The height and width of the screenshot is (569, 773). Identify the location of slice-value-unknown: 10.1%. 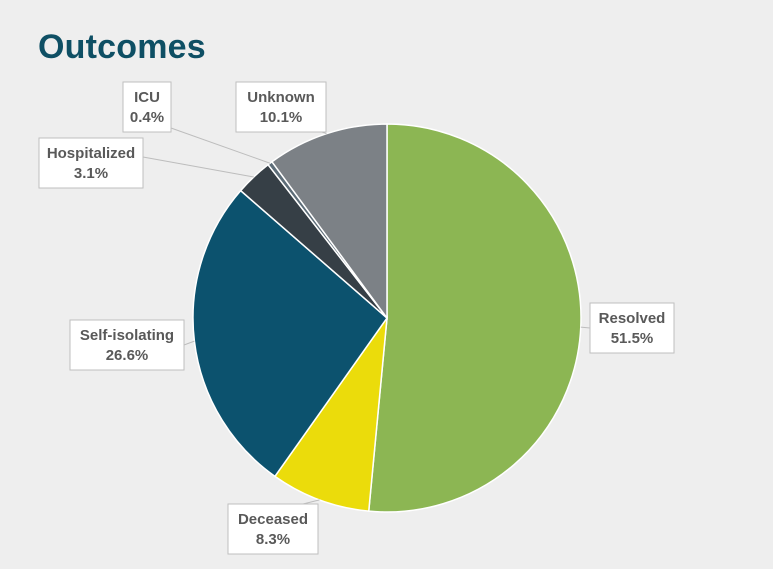
(281, 117).